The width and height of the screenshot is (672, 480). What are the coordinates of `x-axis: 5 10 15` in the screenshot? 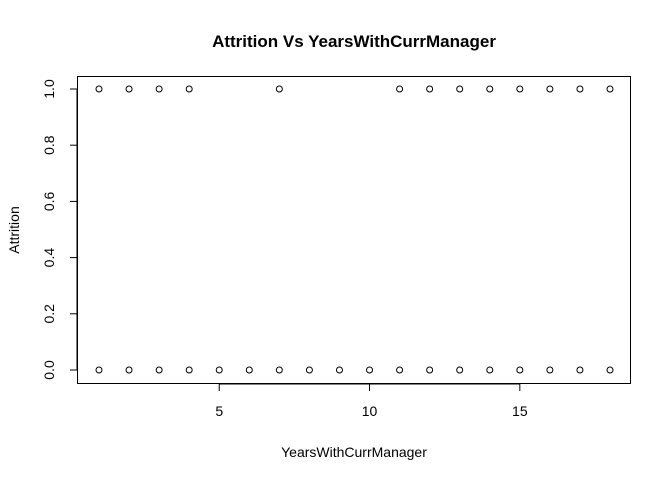 It's located at (371, 401).